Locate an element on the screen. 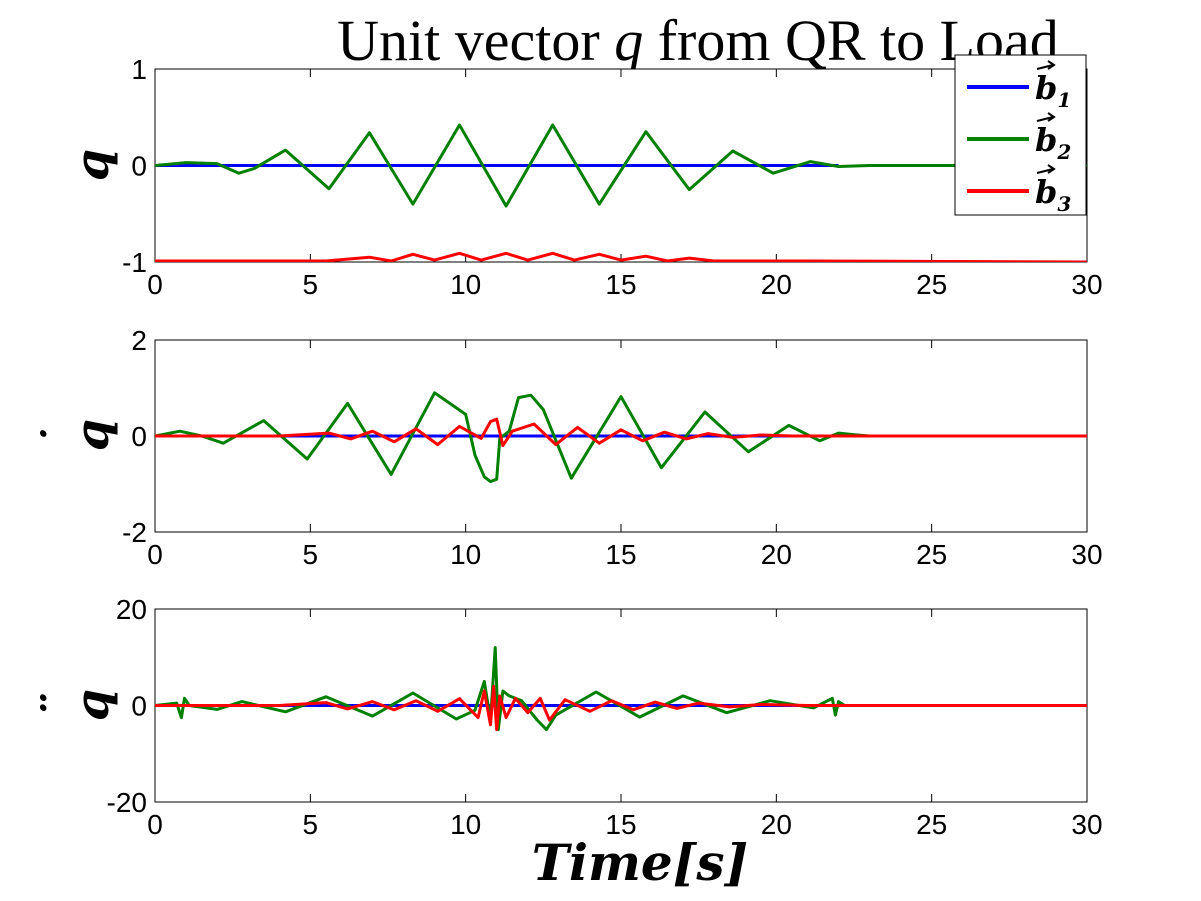 This screenshot has height=901, width=1201. y-tick-label: -2 is located at coordinates (134, 532).